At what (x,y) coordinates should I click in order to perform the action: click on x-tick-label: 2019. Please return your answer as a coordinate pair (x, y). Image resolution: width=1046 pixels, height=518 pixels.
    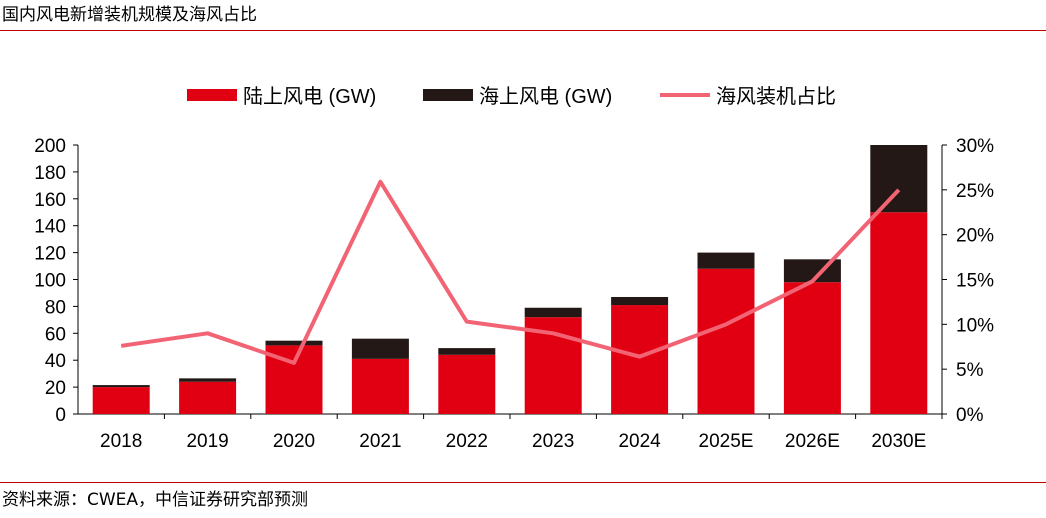
    Looking at the image, I should click on (207, 441).